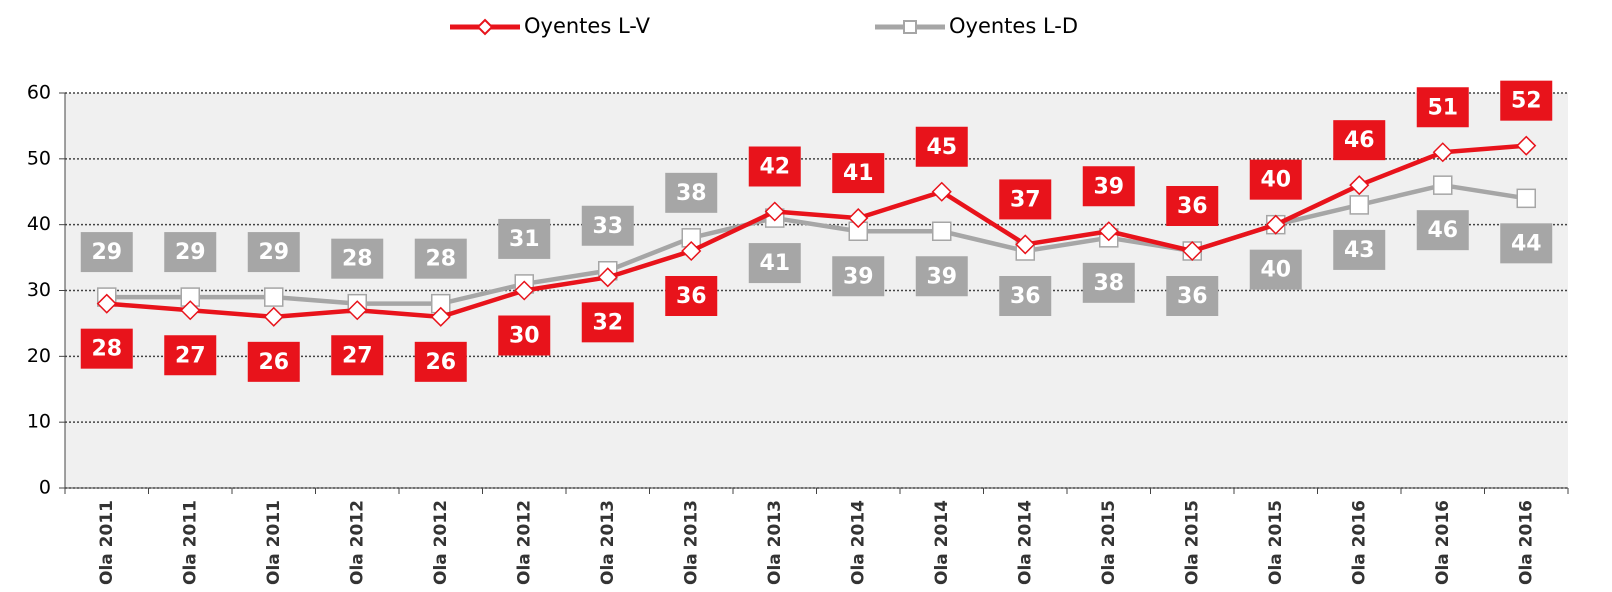 The image size is (1612, 592). I want to click on x-tick-label: 3° Ola 2013, so click(775, 546).